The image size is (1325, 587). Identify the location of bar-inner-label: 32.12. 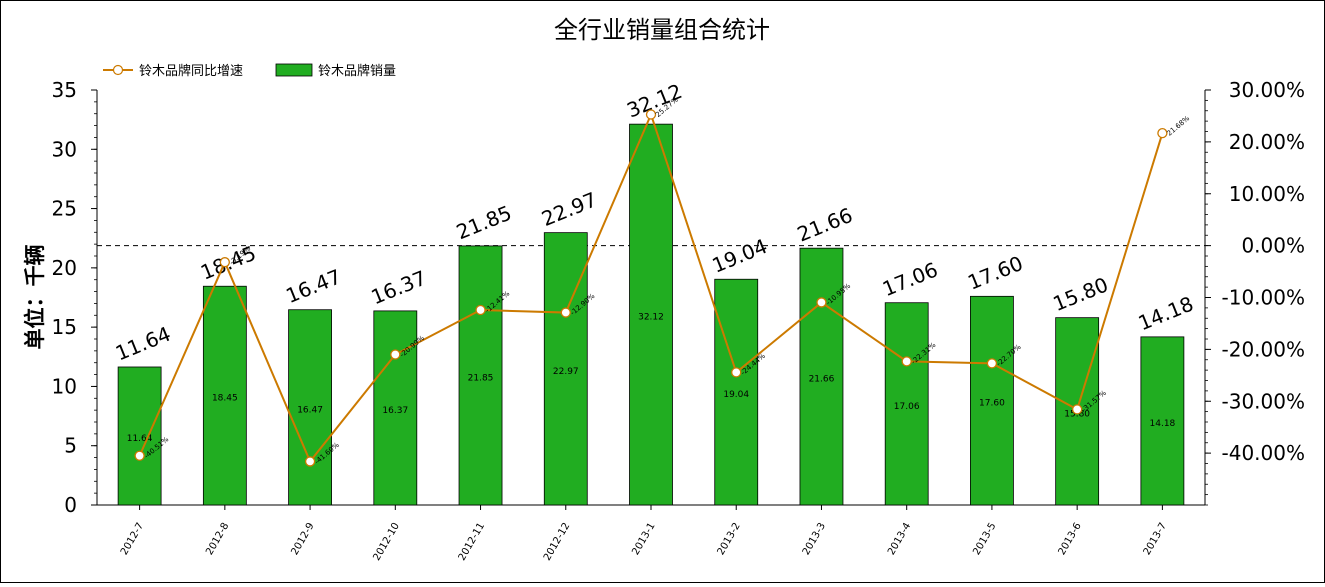
(651, 318).